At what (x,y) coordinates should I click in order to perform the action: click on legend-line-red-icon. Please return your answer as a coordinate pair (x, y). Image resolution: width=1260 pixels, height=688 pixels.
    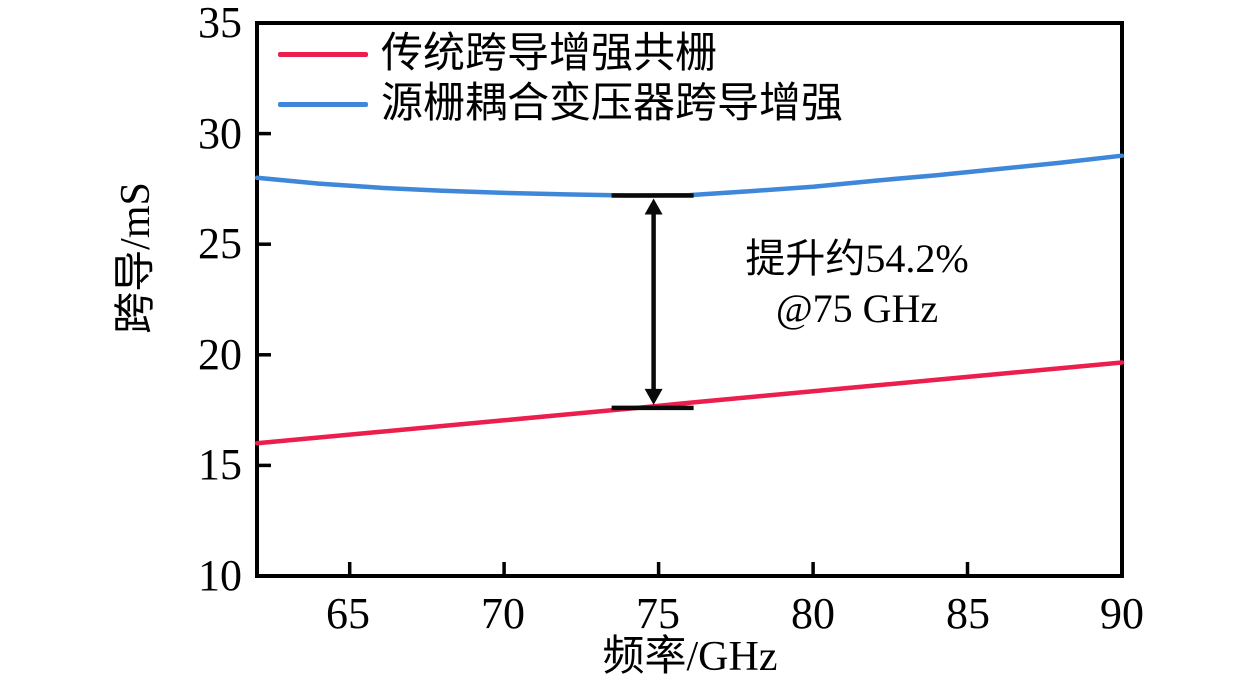
    Looking at the image, I should click on (323, 54).